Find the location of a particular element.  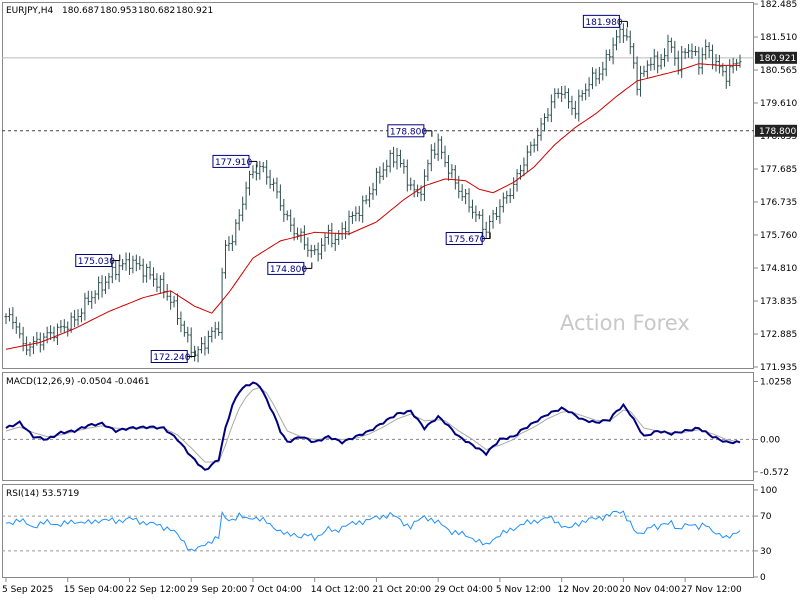

price-annotation: 178.800 is located at coordinates (410, 131).